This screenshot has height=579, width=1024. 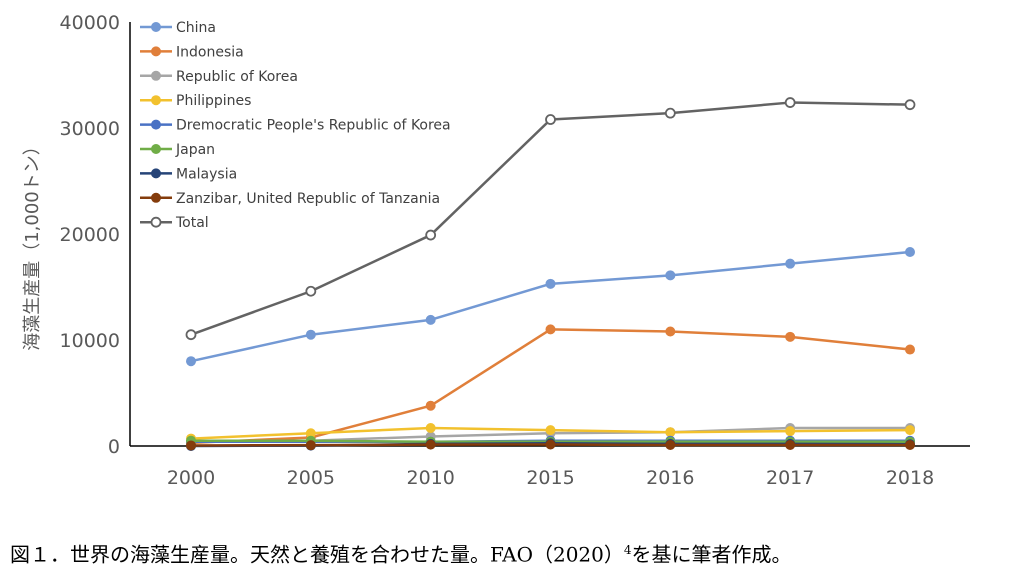 What do you see at coordinates (317, 554) in the screenshot?
I see `caption-text: 図１．世界の海藻生産量。天然と養殖を合わせた量。FAO（2020）` at bounding box center [317, 554].